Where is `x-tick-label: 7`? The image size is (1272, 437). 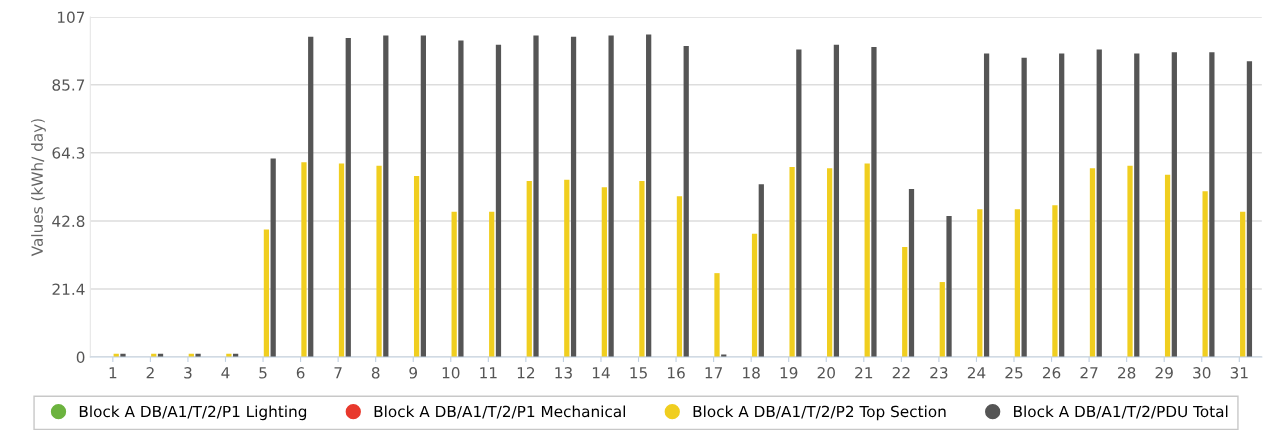 x-tick-label: 7 is located at coordinates (338, 373).